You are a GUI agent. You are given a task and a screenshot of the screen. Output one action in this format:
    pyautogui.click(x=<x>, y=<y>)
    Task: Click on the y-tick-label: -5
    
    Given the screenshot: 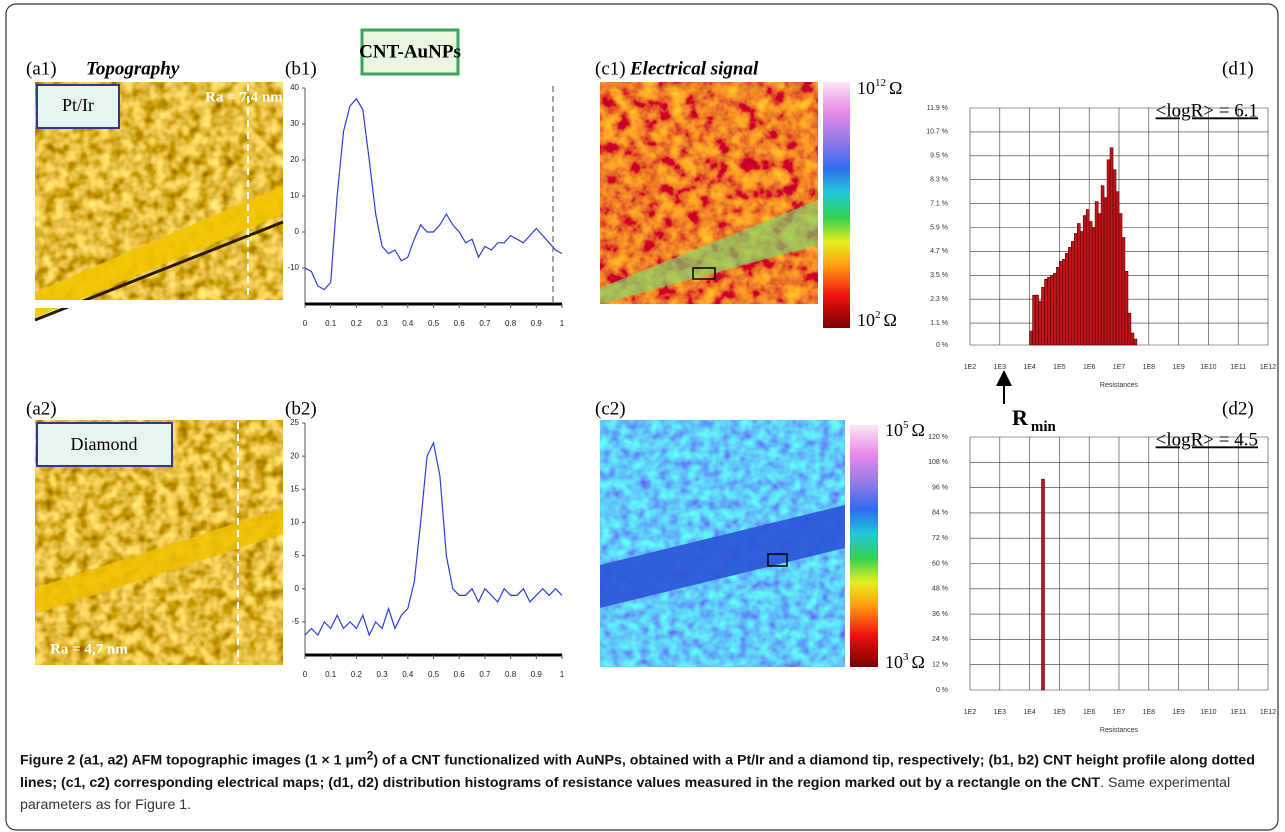 What is the action you would take?
    pyautogui.click(x=296, y=621)
    